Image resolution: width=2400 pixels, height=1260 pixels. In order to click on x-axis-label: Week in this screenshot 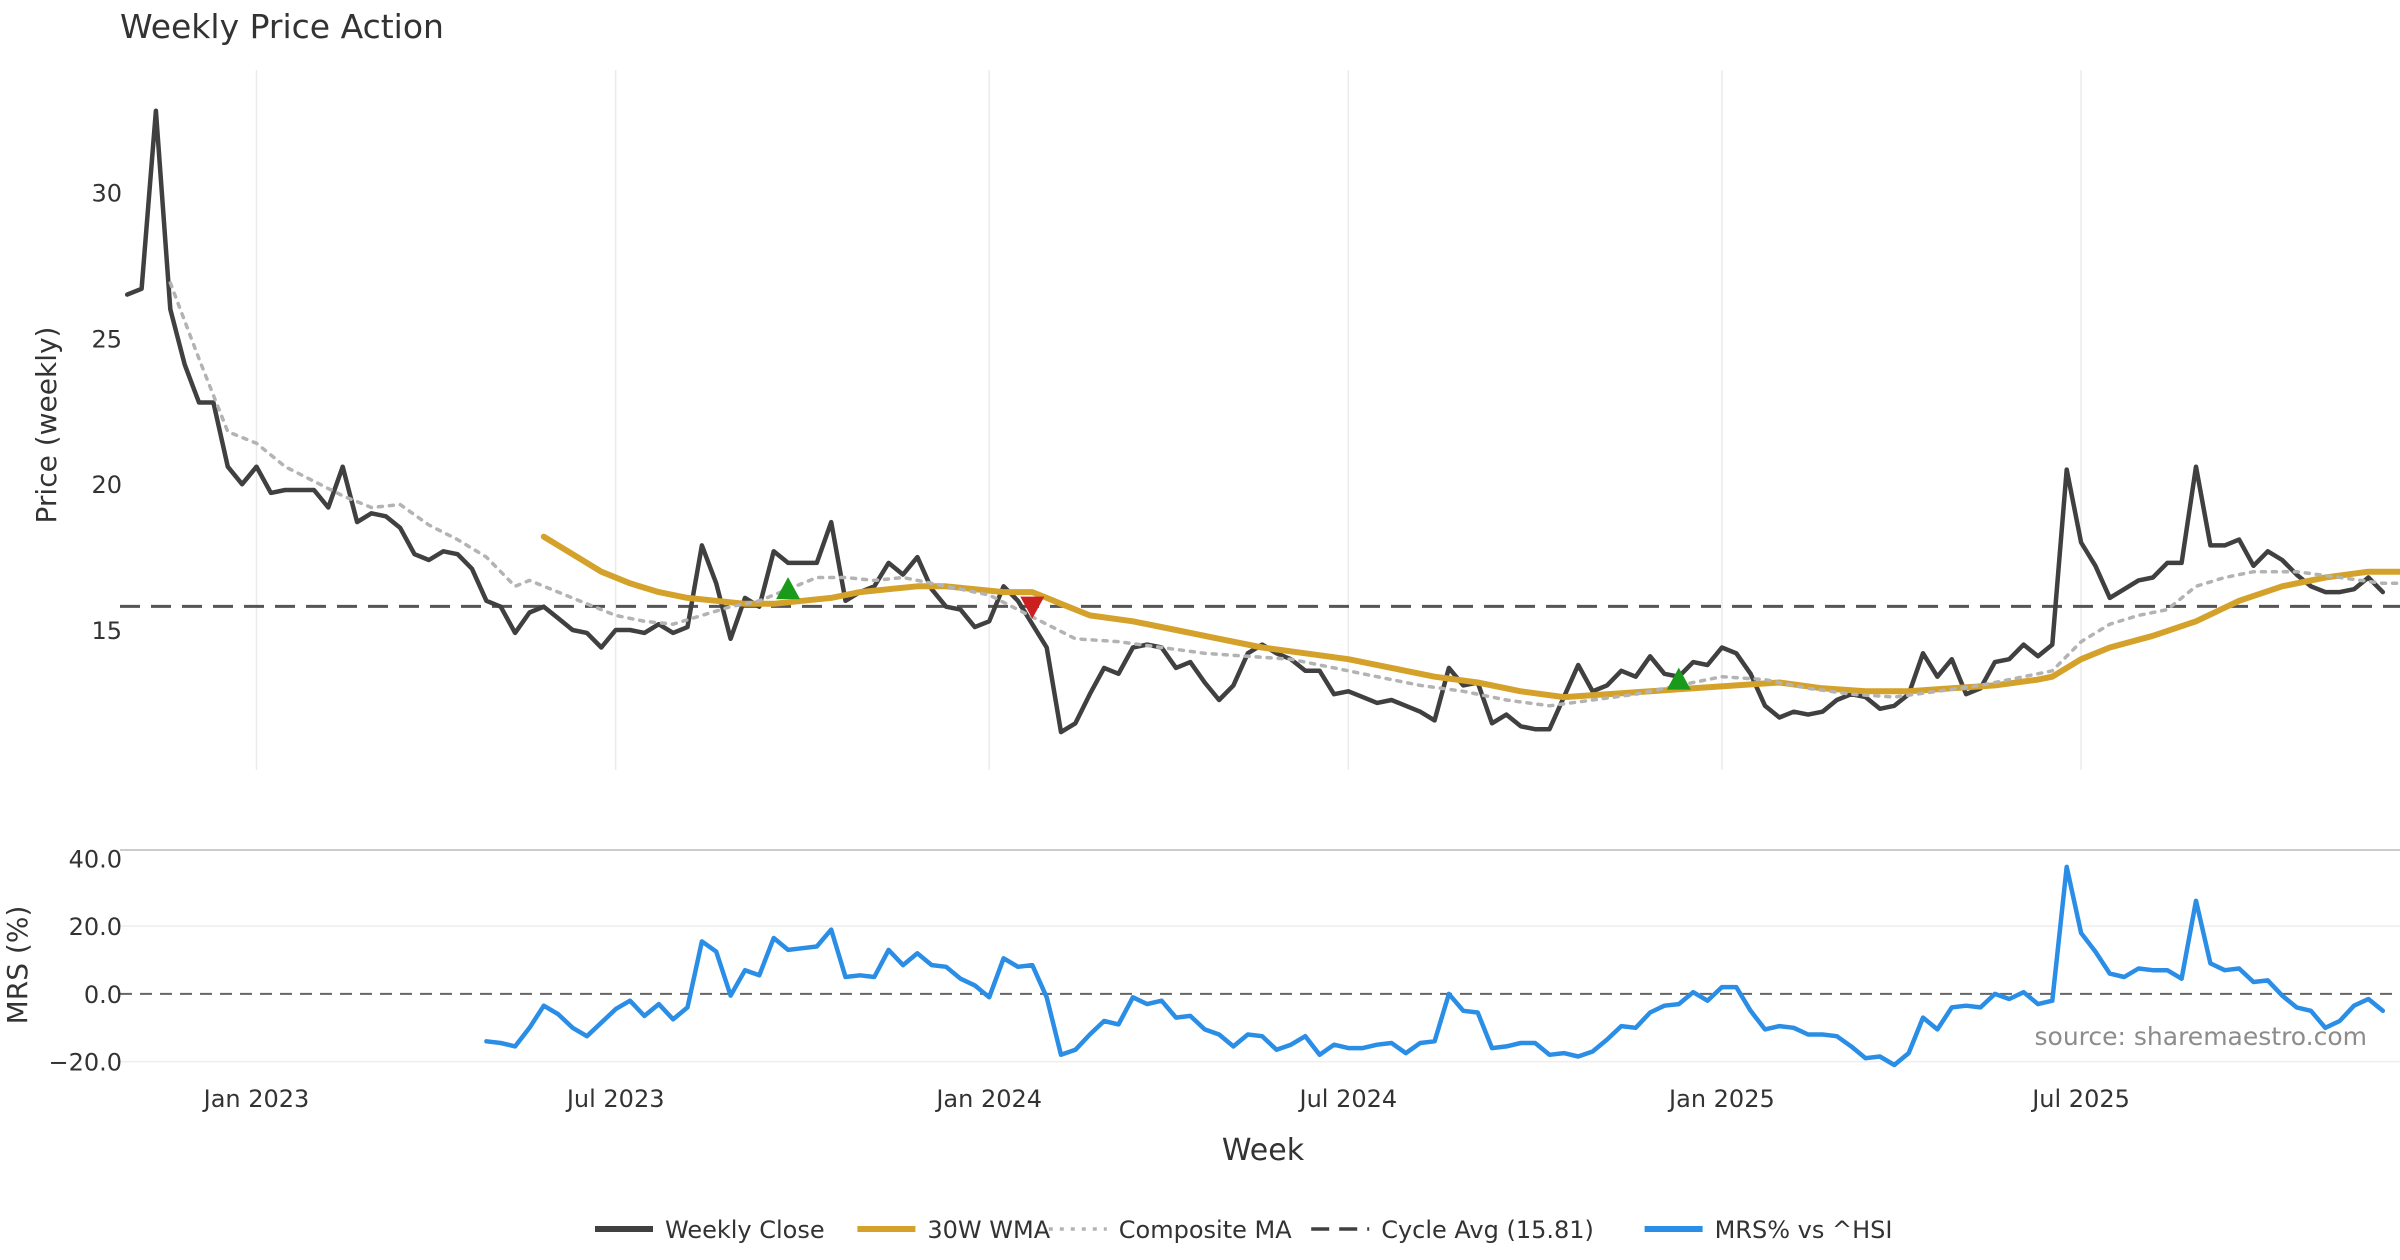, I will do `click(1263, 1150)`.